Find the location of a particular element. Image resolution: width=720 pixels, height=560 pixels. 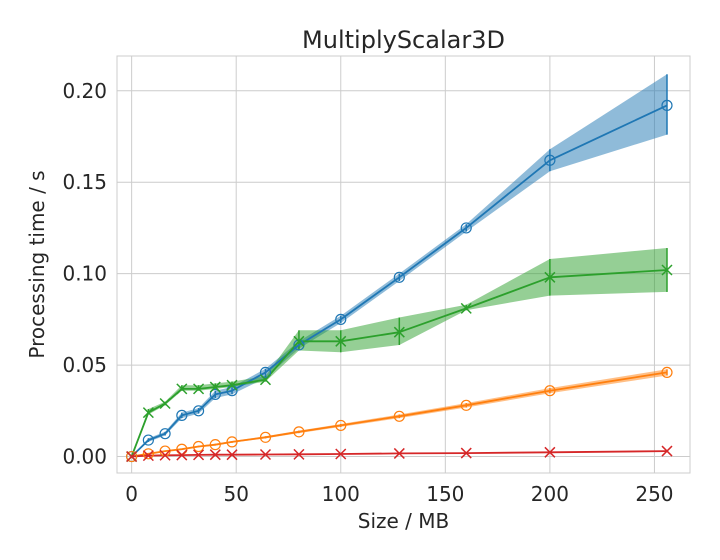

series-2-band is located at coordinates (399, 413).